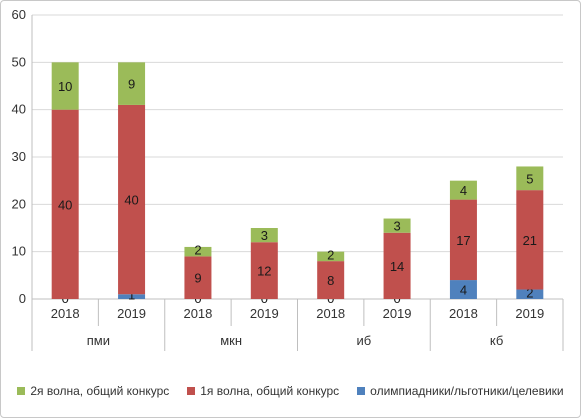 The width and height of the screenshot is (581, 418). What do you see at coordinates (98, 340) in the screenshot?
I see `group-label: пми` at bounding box center [98, 340].